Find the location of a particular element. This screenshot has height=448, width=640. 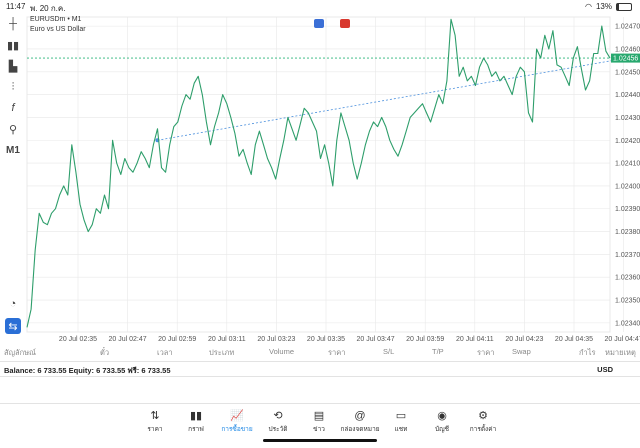

chart-icon: ▮▮ is located at coordinates (196, 416).